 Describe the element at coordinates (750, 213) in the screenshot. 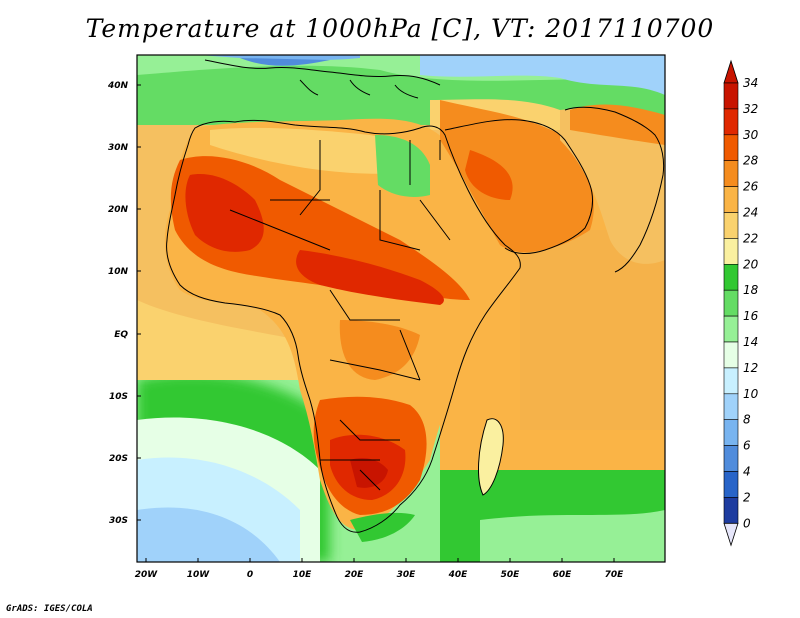

I see `colorbar-label: 24` at that location.